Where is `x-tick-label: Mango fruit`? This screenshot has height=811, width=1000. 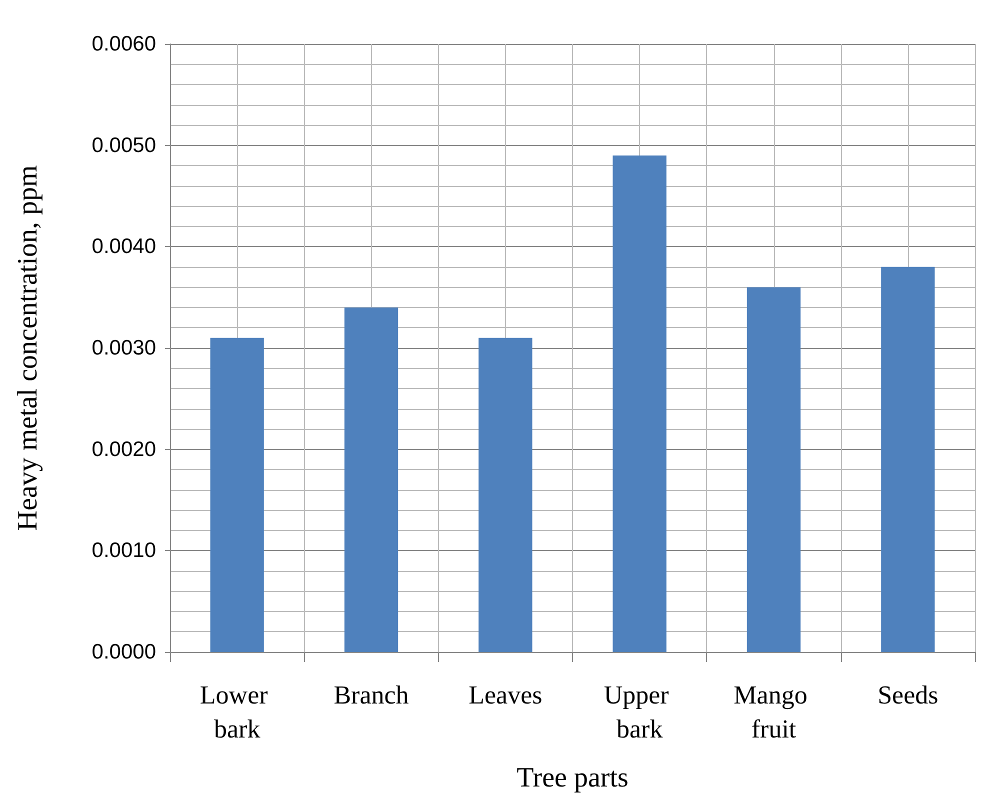 x-tick-label: Mango fruit is located at coordinates (774, 712).